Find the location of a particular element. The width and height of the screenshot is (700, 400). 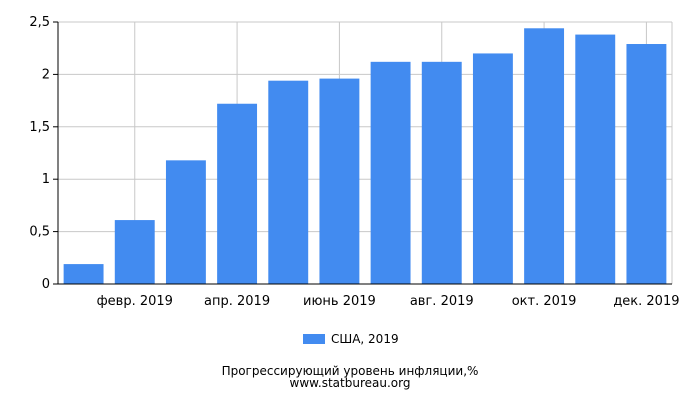

y-axis-ticks: 0 0,5 1 1,5 2 2,5 is located at coordinates (43, 153).